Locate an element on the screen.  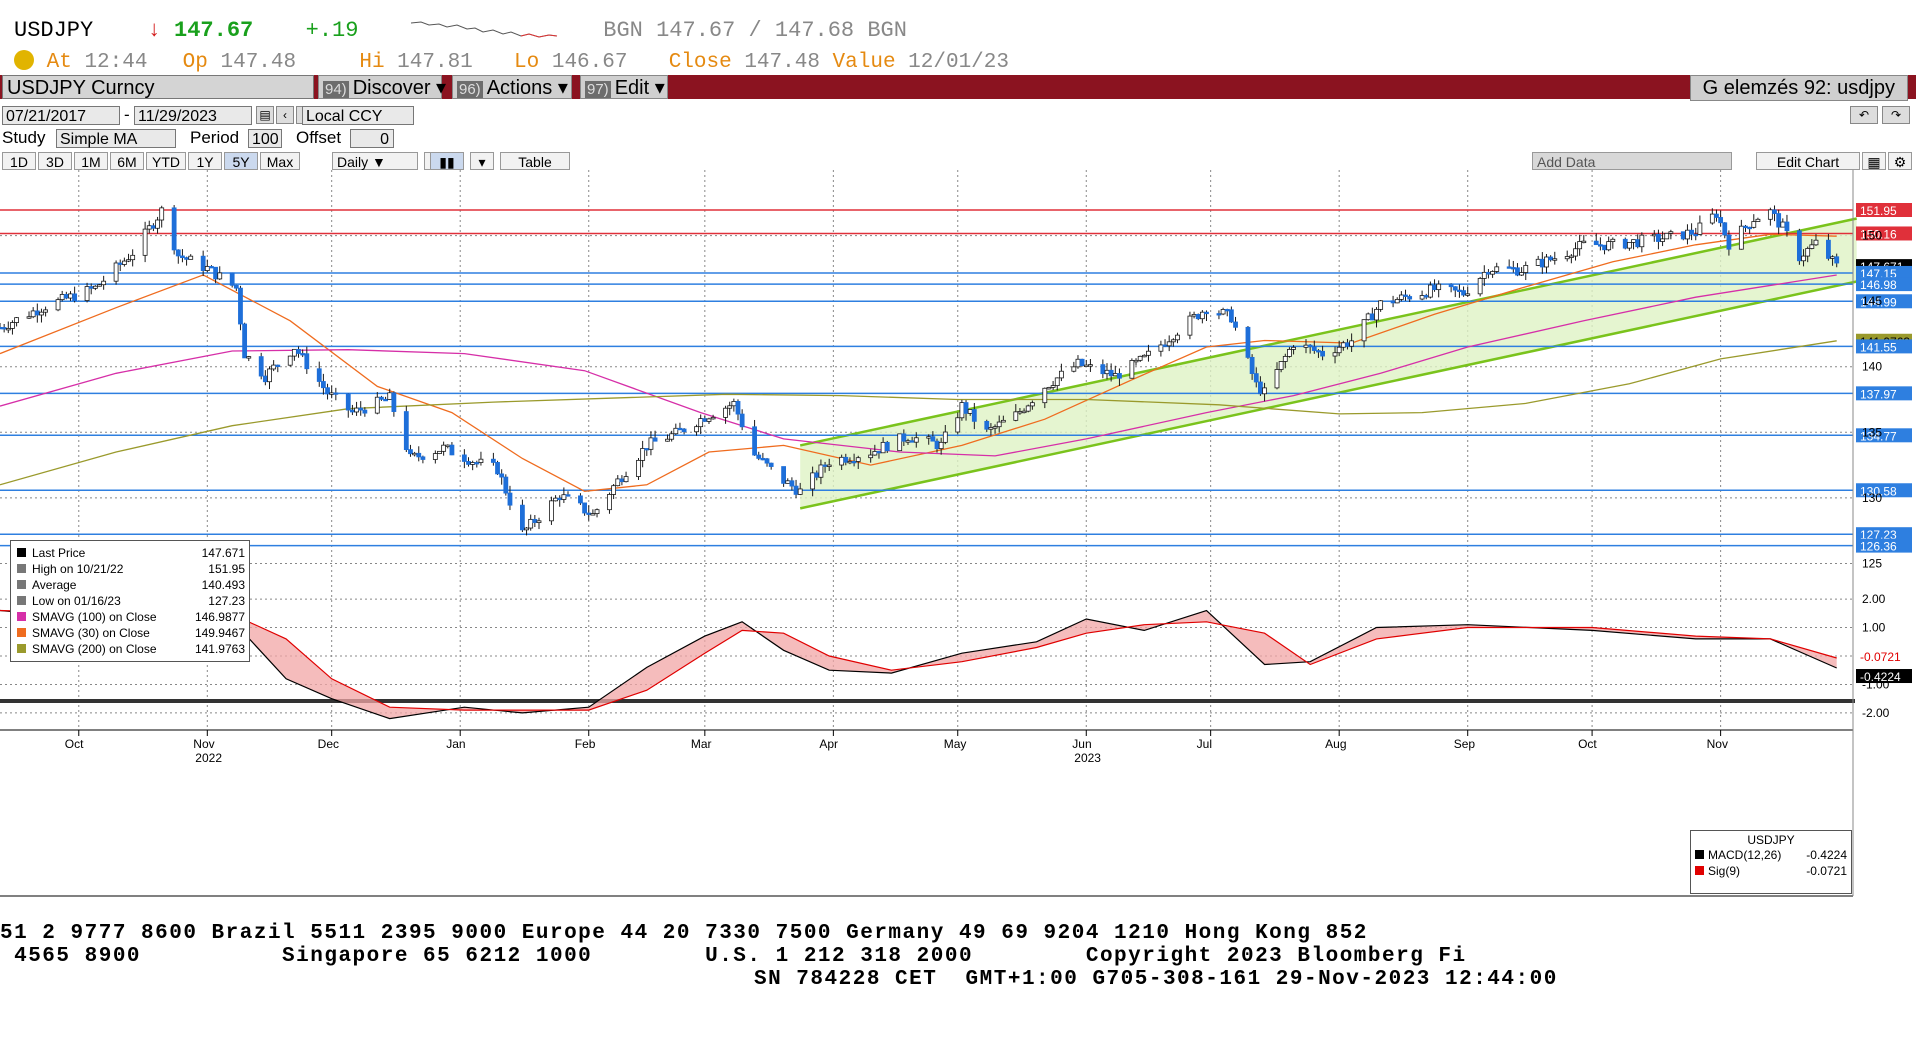
candle-style-icon: ▮▮ is located at coordinates (447, 161).